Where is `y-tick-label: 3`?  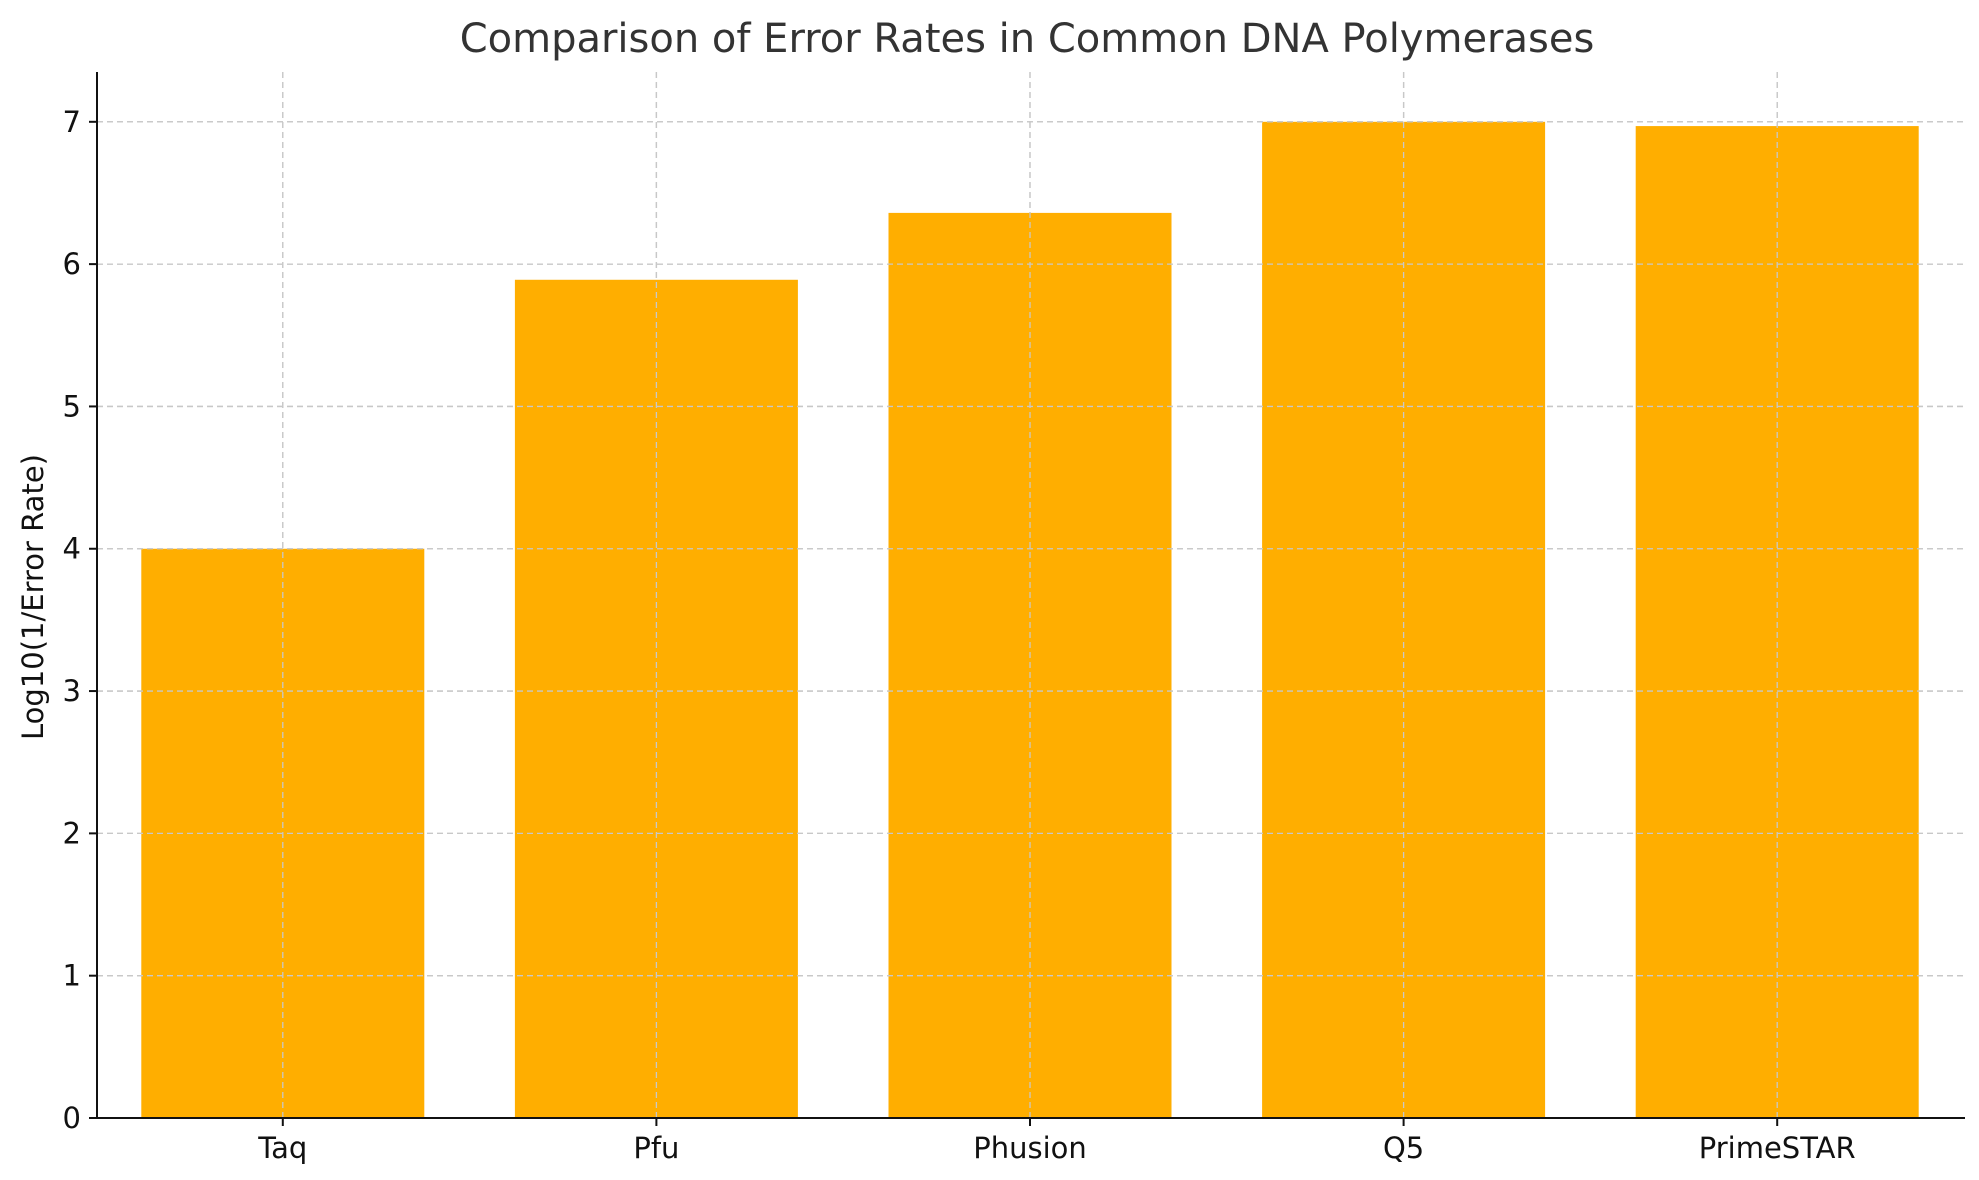
y-tick-label: 3 is located at coordinates (72, 691).